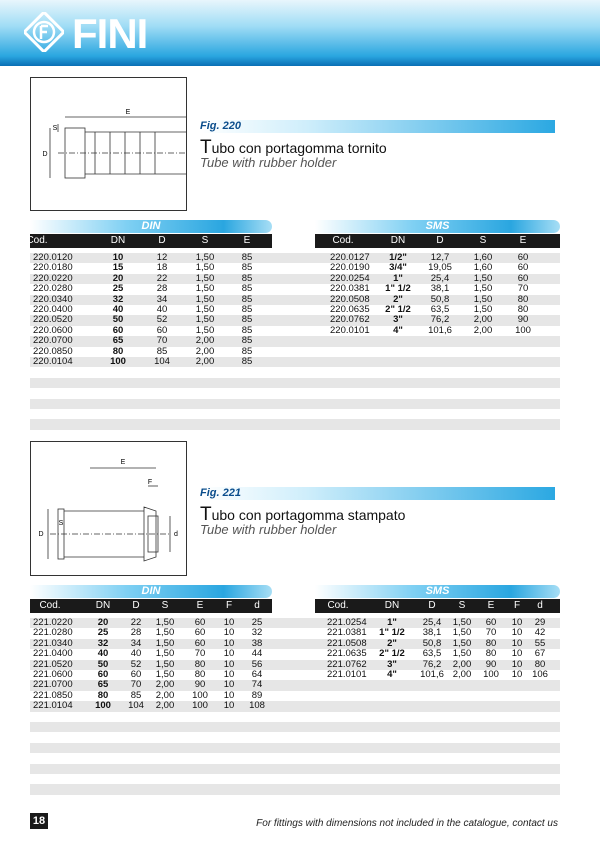  What do you see at coordinates (176, 534) in the screenshot?
I see `dim-label: d` at bounding box center [176, 534].